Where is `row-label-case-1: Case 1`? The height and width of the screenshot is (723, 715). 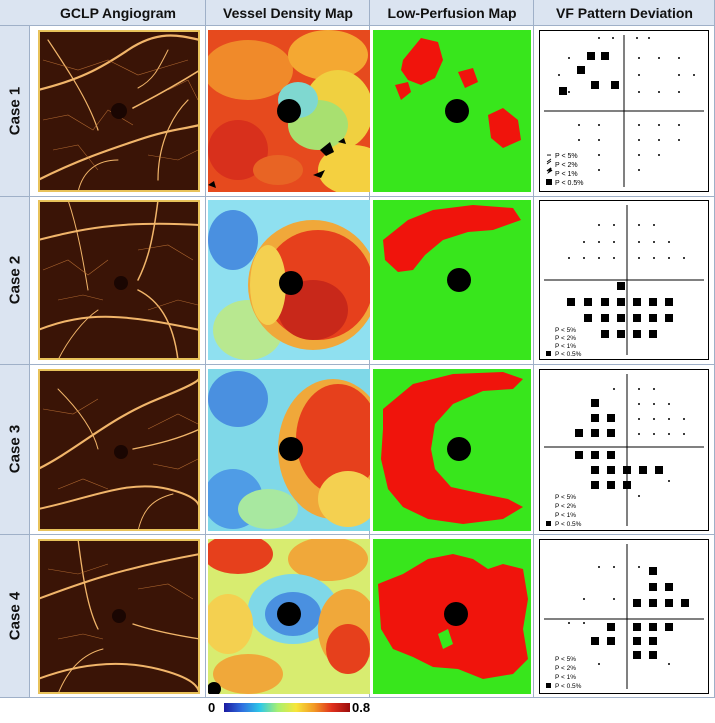
row-label-case-1: Case 1 is located at coordinates (15, 111).